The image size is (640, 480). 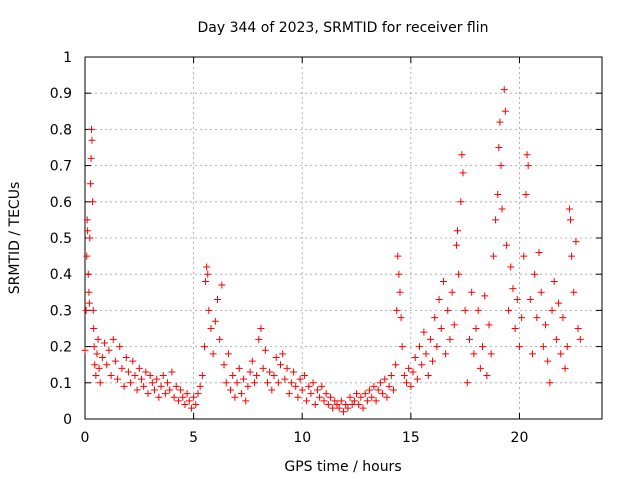 I want to click on y-tick-label: 0.5, so click(x=61, y=239).